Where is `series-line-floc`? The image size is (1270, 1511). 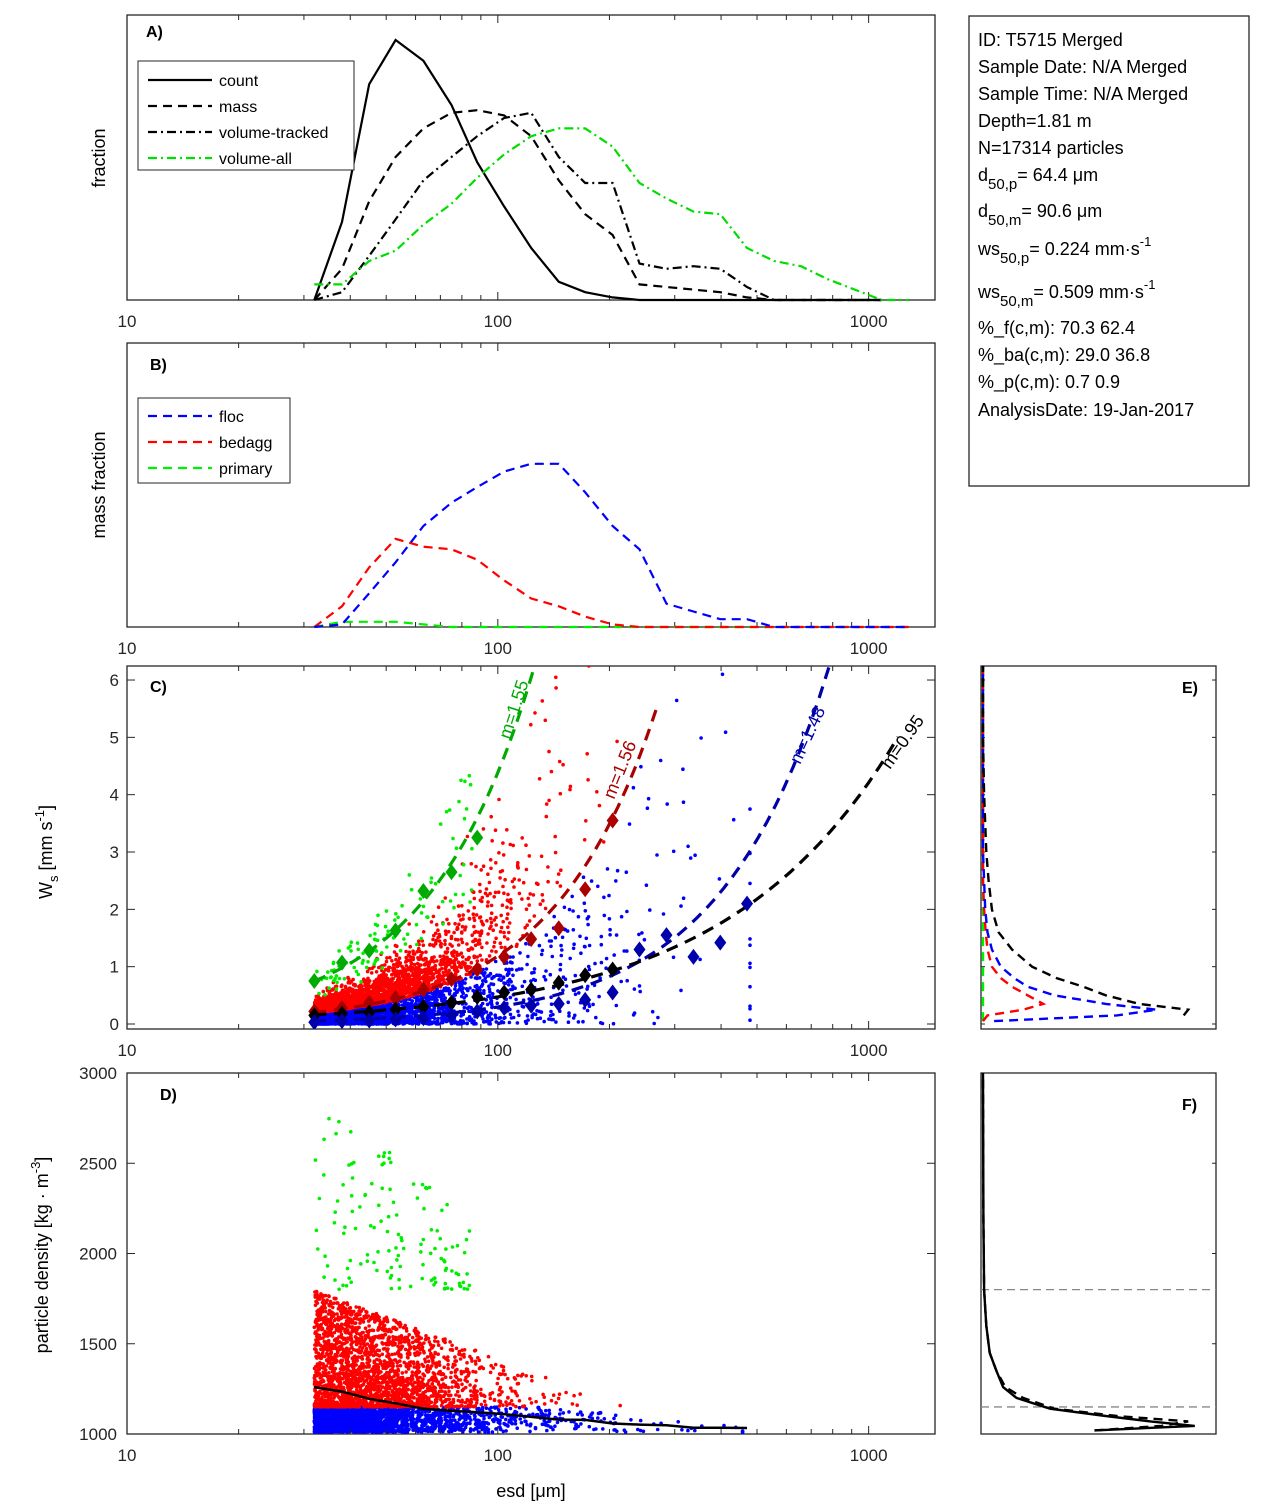 series-line-floc is located at coordinates (611, 545).